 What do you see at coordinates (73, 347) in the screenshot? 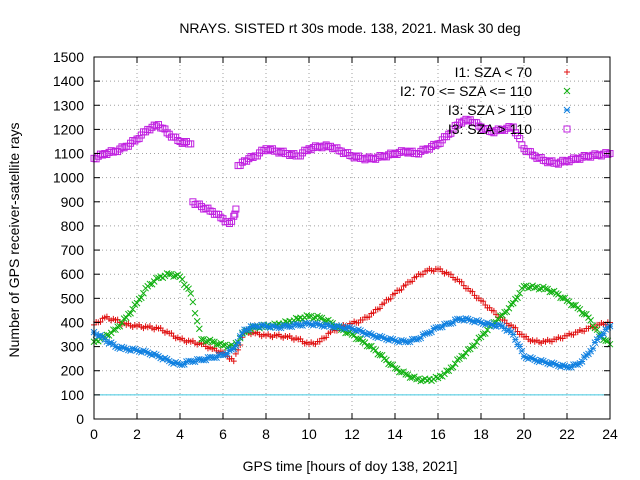
I see `y-tick-label: 300` at bounding box center [73, 347].